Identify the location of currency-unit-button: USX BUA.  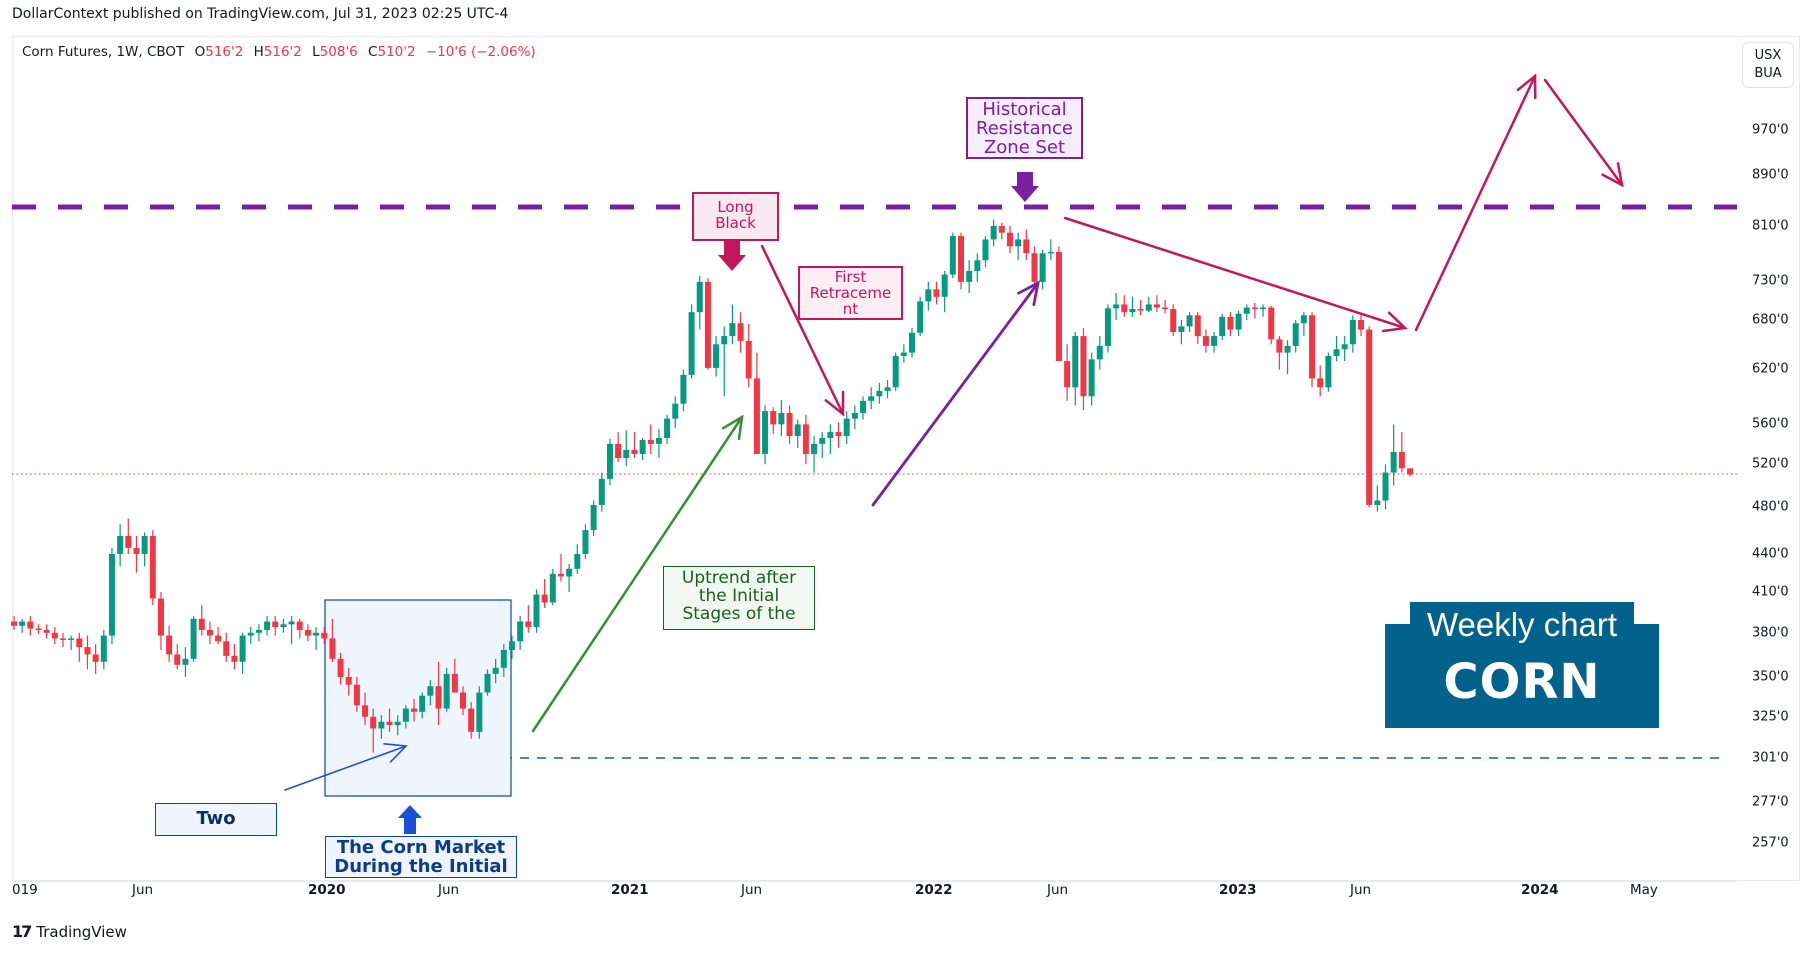
(1768, 65).